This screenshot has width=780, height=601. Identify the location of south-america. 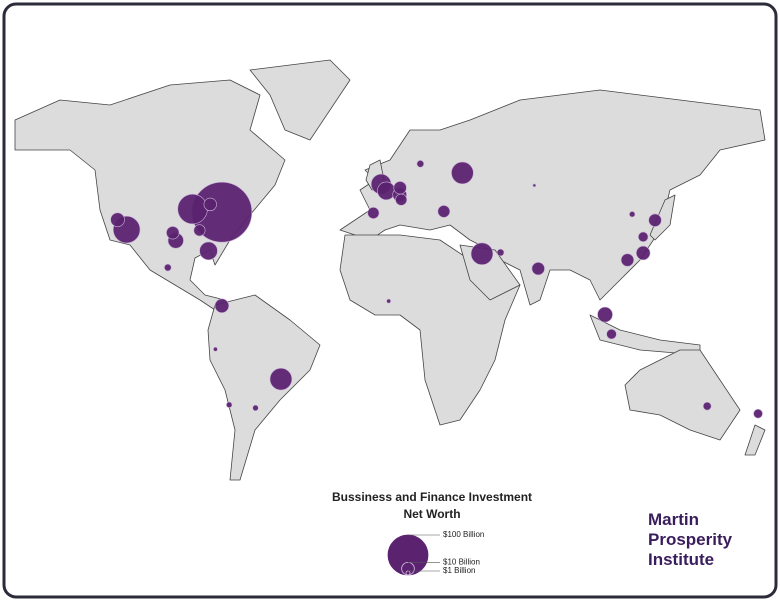
(264, 387).